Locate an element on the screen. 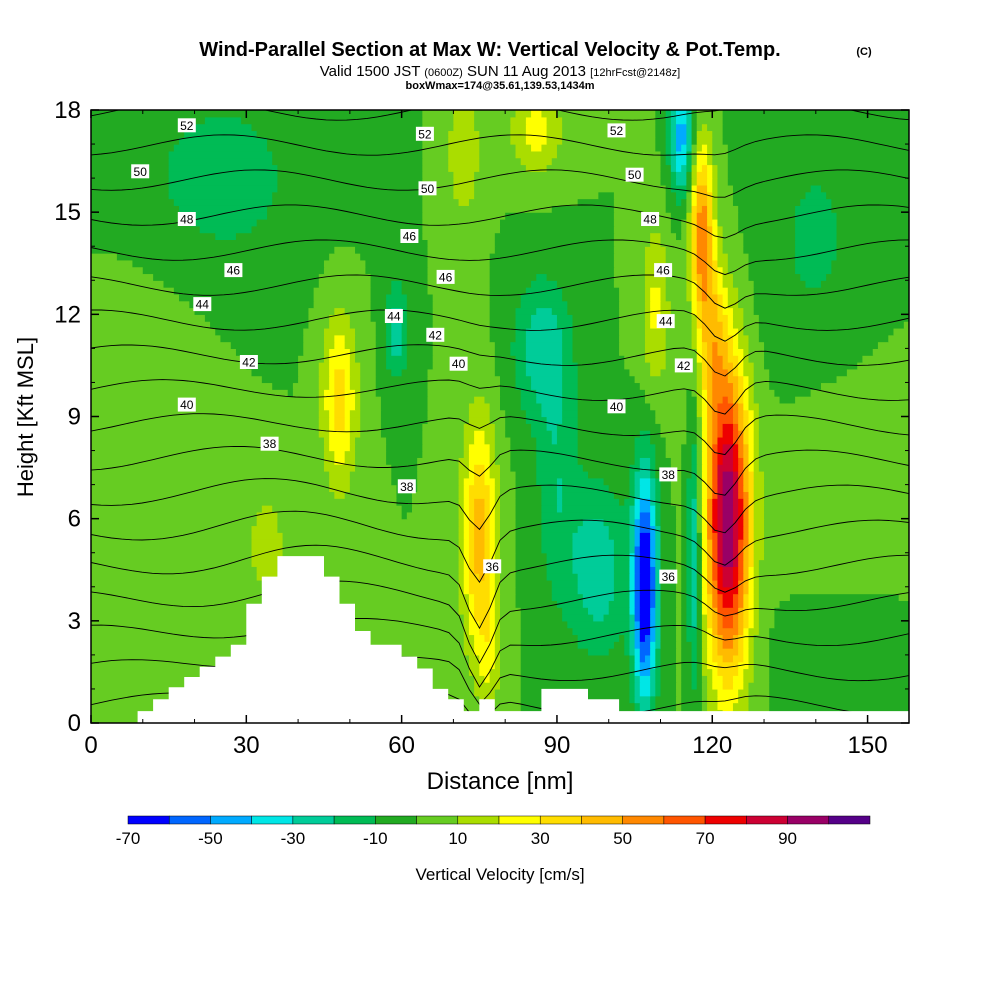 The height and width of the screenshot is (1000, 1000). valid-date: SUN 11 Aug 2013 is located at coordinates (526, 71).